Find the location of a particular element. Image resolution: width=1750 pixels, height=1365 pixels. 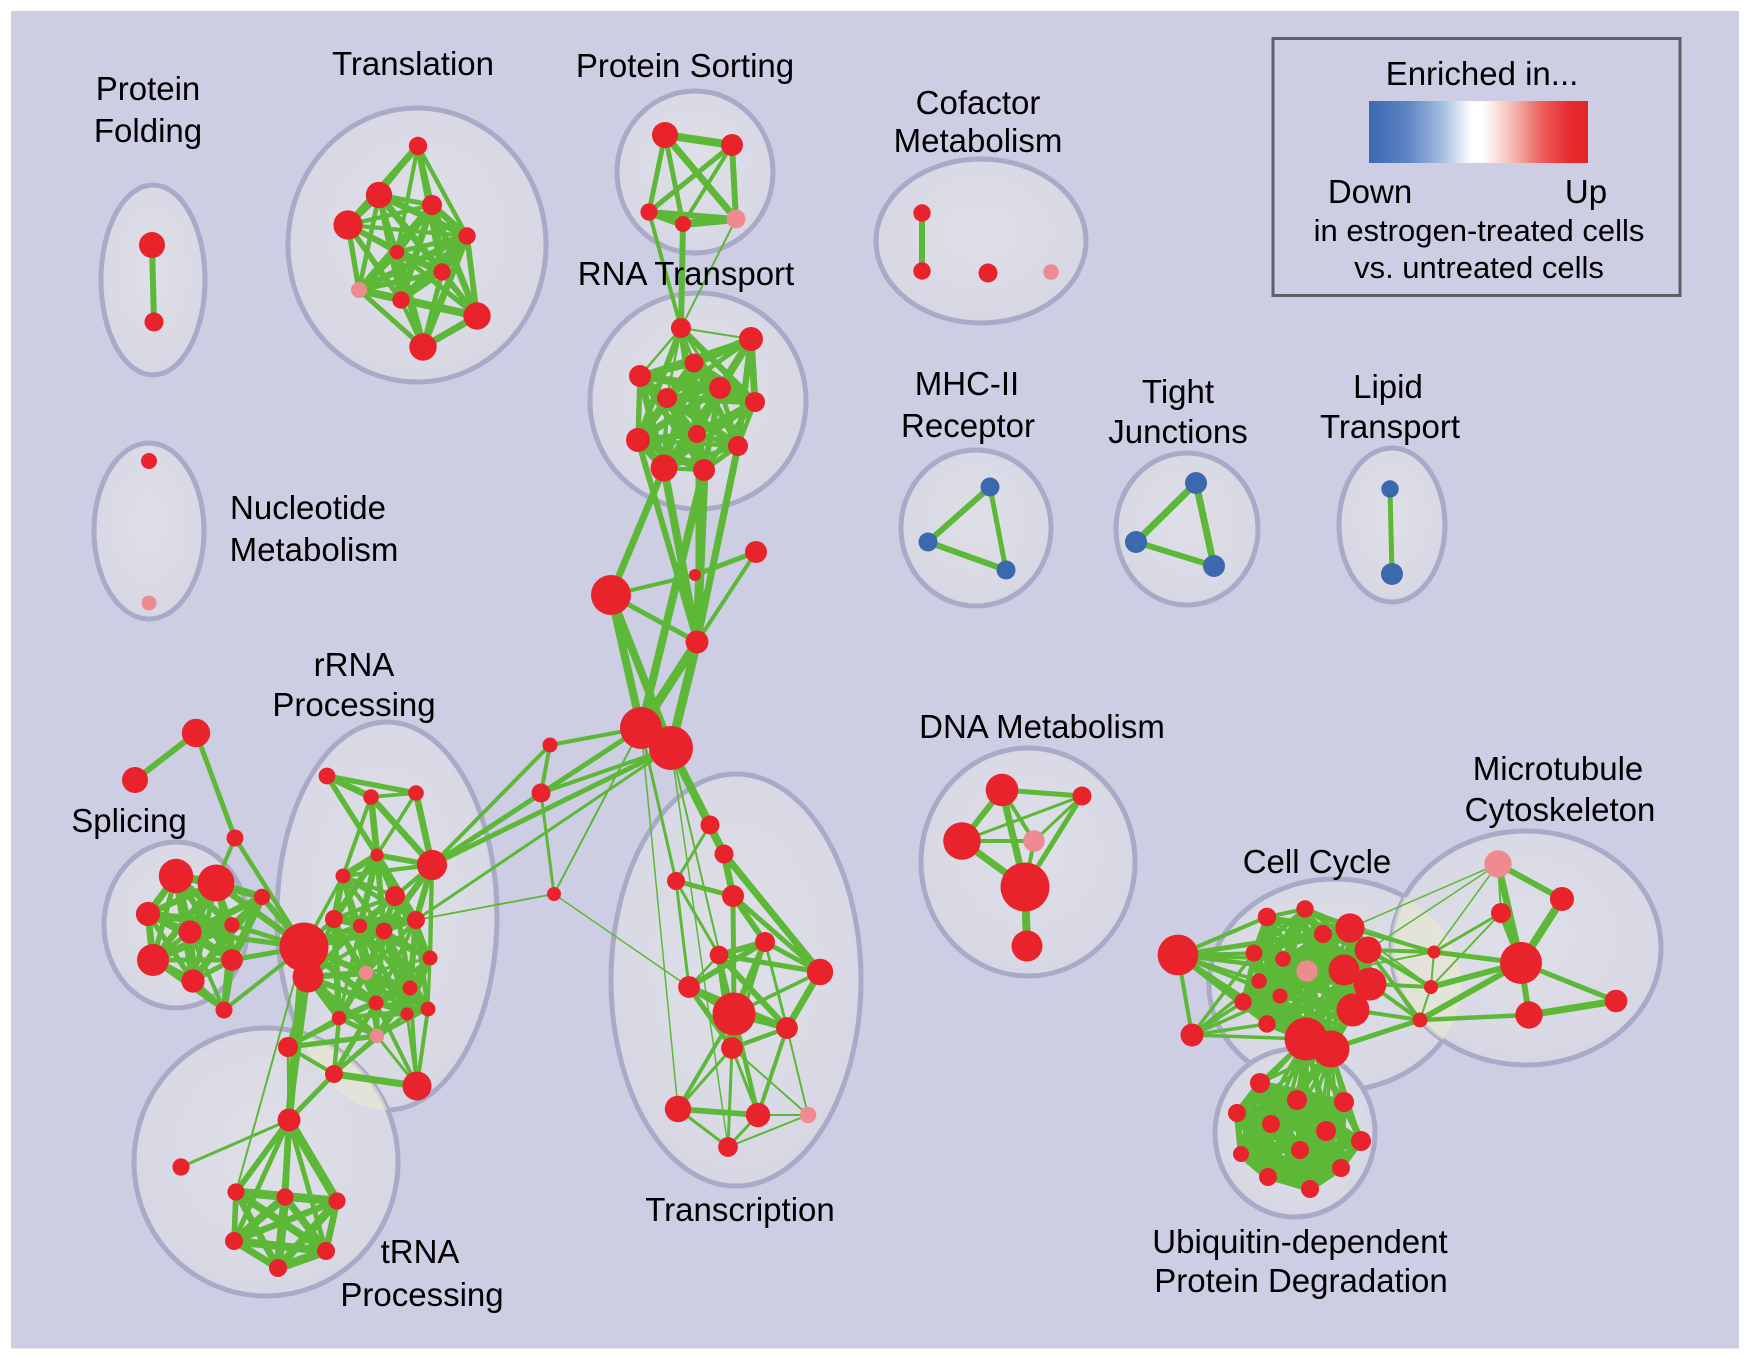

svg-text: Ubiquitin-dependent is located at coordinates (1299, 1241).